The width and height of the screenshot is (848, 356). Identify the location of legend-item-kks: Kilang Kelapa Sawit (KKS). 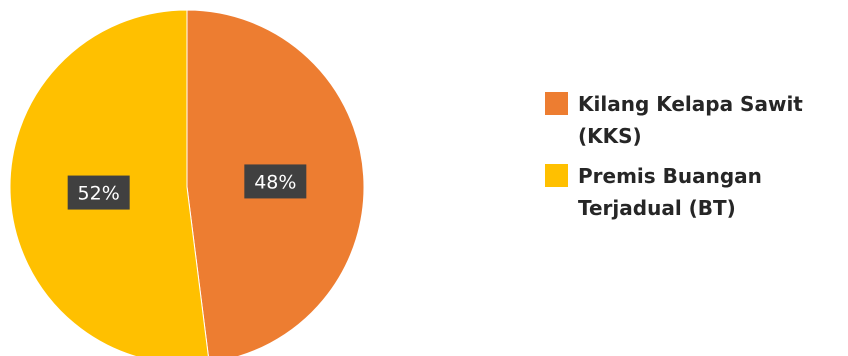
(695, 120).